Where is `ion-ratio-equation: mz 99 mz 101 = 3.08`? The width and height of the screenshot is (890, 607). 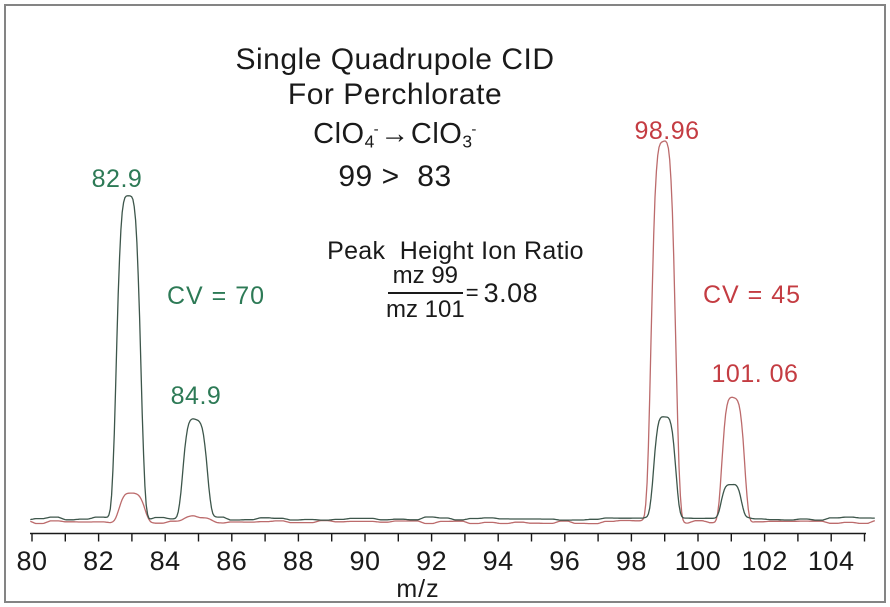 ion-ratio-equation: mz 99 mz 101 = 3.08 is located at coordinates (462, 293).